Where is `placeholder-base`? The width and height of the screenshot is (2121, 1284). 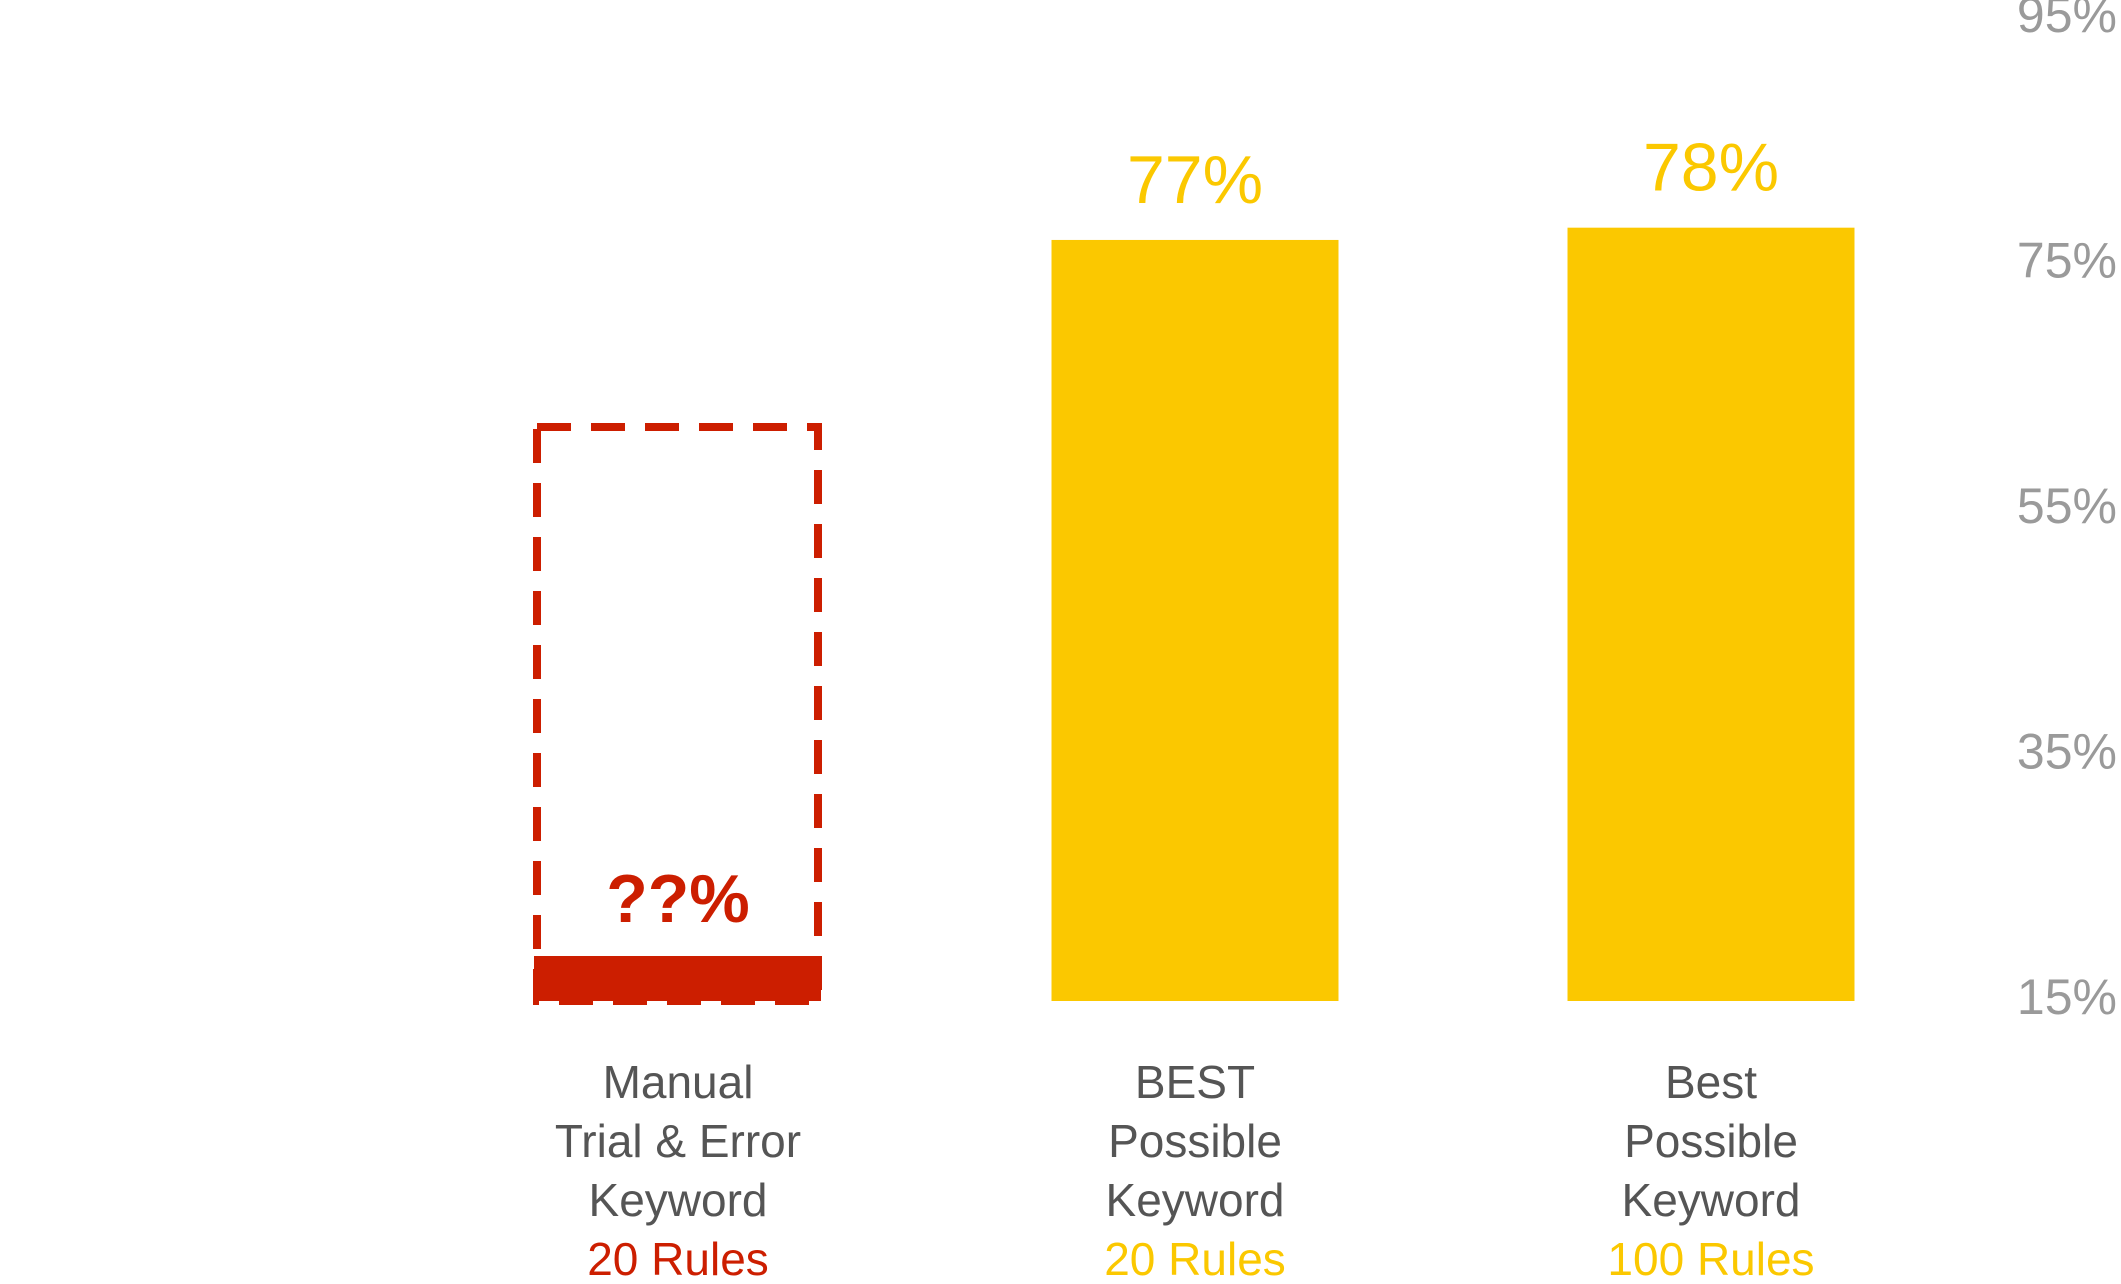 placeholder-base is located at coordinates (677, 978).